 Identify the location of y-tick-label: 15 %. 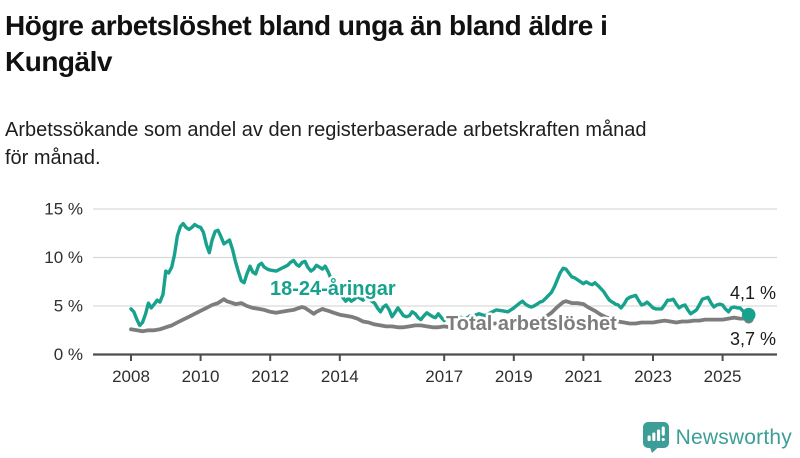
(63, 209).